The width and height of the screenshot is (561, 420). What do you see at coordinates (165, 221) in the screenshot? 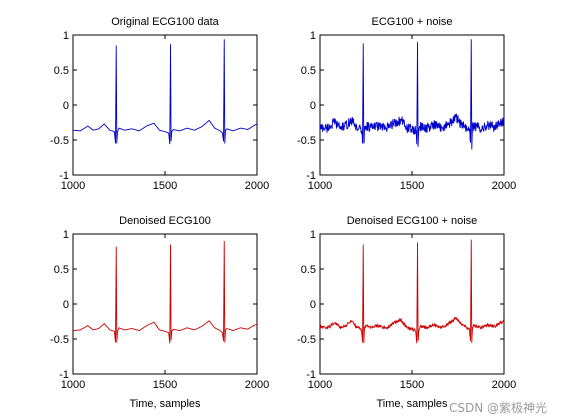
I see `chart-title: Denoised ECG100` at bounding box center [165, 221].